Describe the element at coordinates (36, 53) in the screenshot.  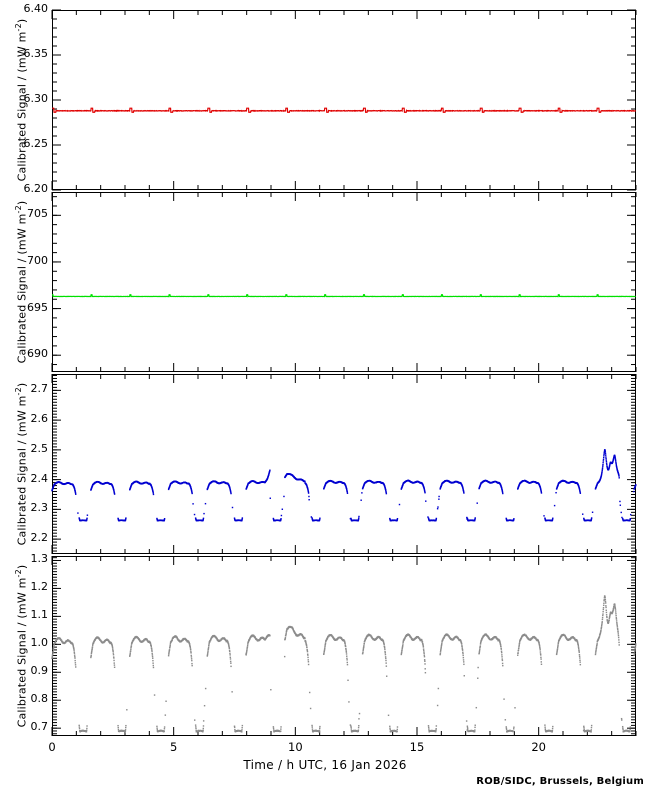
I see `y-tick-label: 6.35` at that location.